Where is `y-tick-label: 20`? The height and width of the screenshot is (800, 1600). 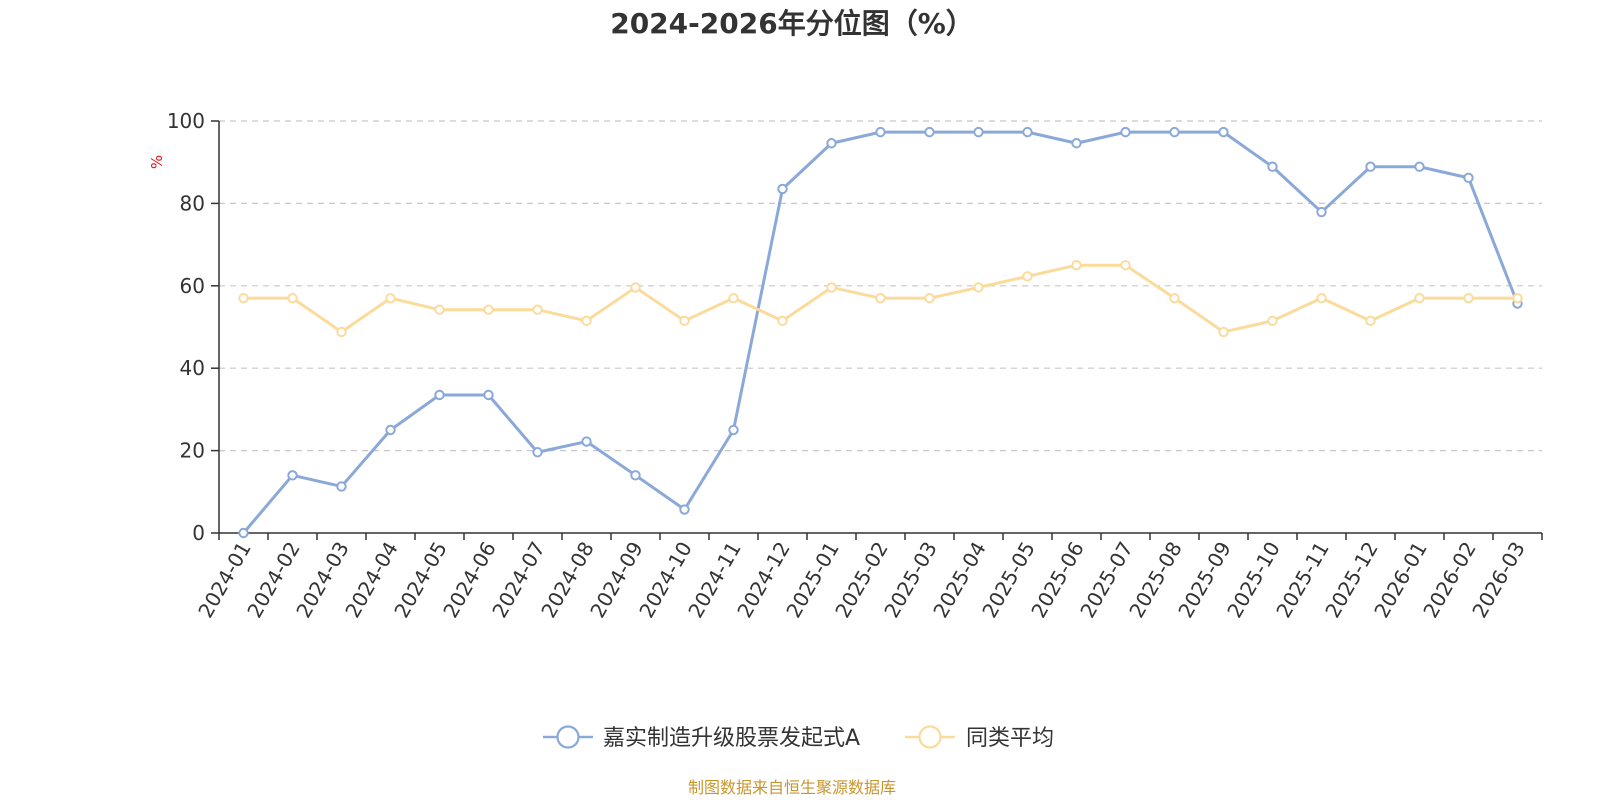 y-tick-label: 20 is located at coordinates (192, 451).